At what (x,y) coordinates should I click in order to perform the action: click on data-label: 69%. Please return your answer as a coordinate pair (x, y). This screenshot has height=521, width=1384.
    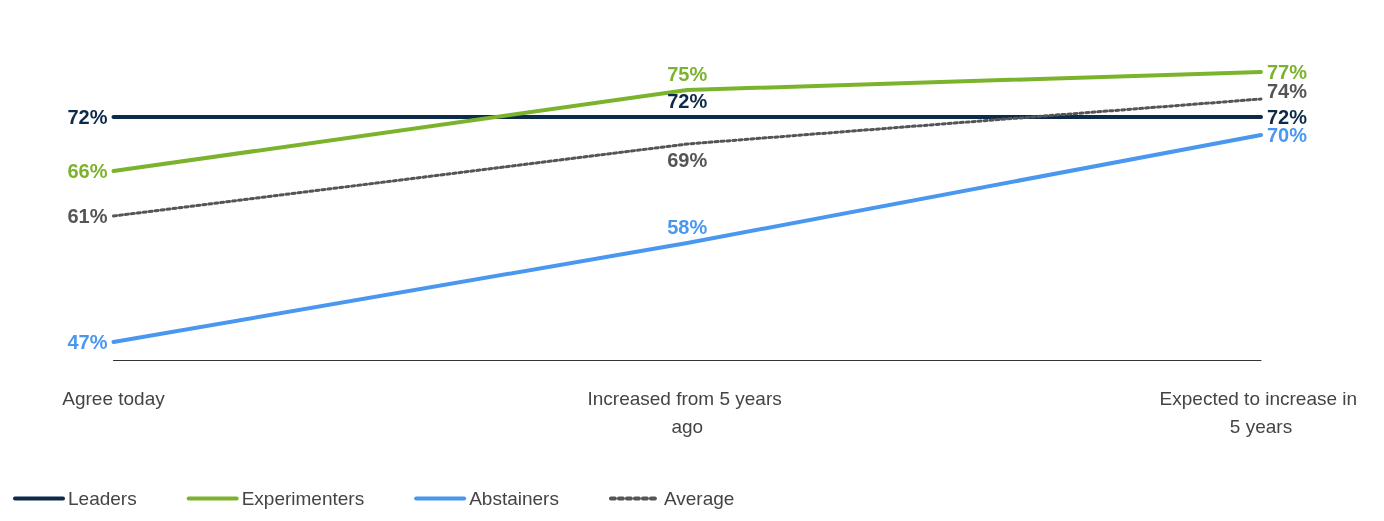
    Looking at the image, I should click on (687, 160).